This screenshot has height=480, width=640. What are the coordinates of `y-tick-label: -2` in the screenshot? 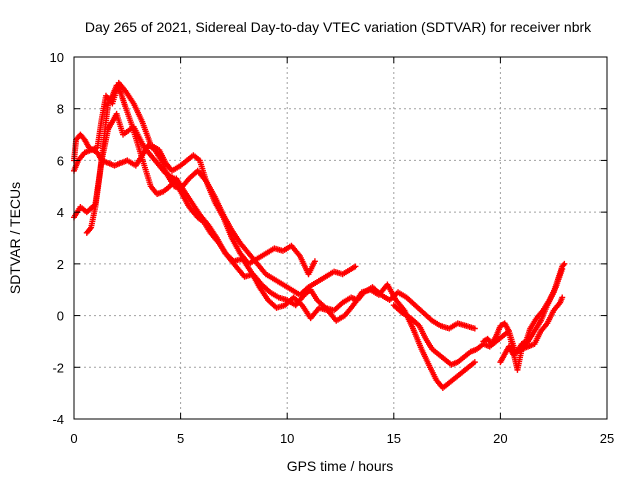 It's located at (58, 367).